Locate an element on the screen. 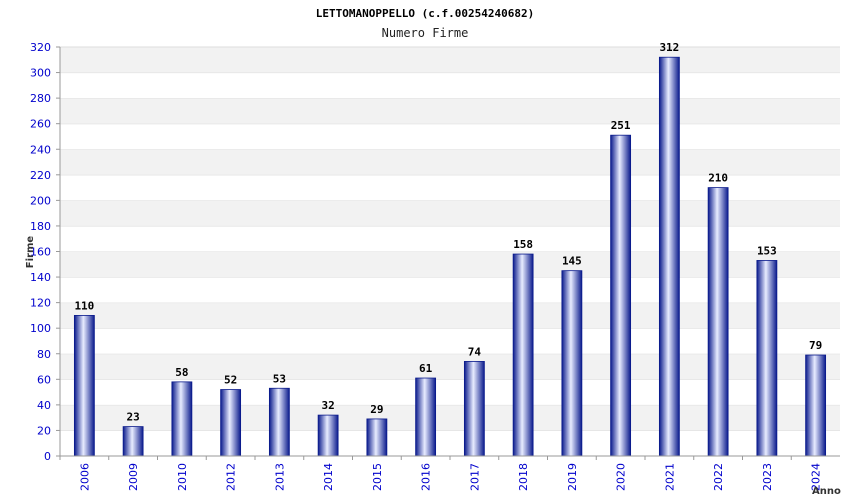 This screenshot has height=500, width=850. y-tick-label: 140 is located at coordinates (40, 277).